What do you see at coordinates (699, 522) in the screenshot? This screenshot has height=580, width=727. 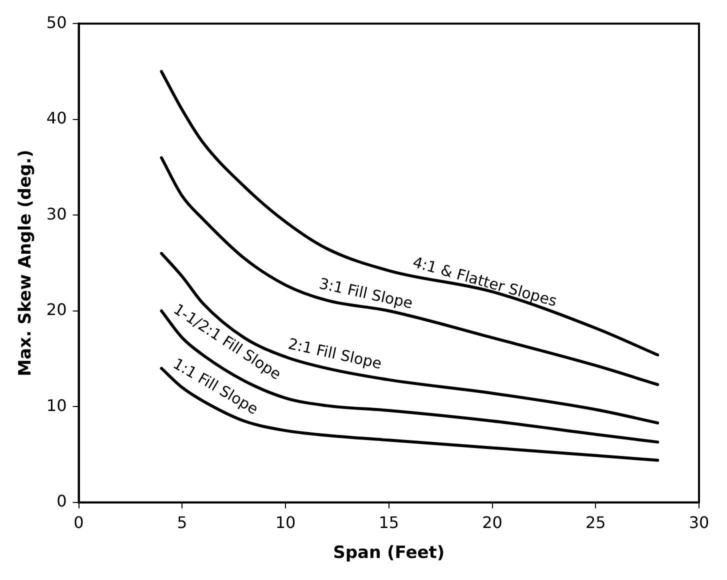 I see `x-tick-label: 30` at bounding box center [699, 522].